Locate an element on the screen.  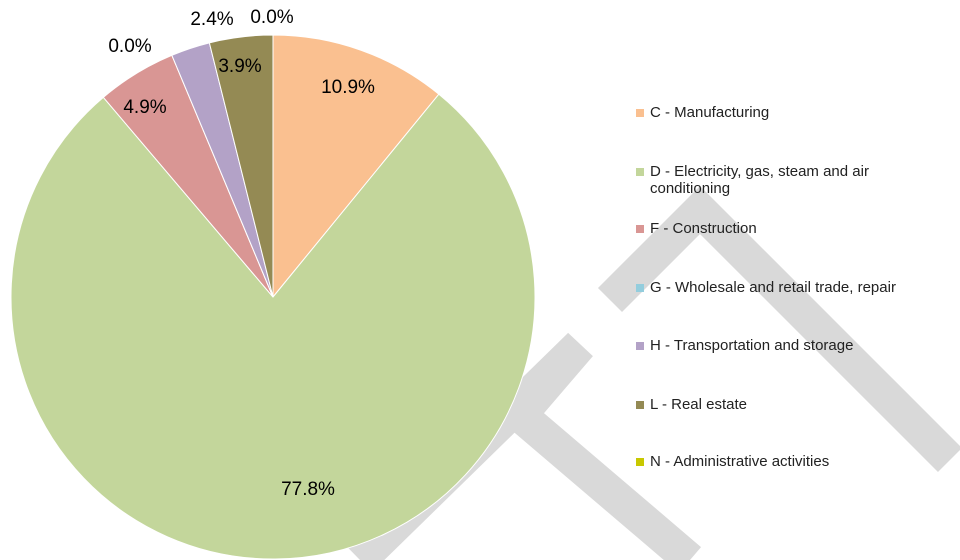
legend-item: N - Administrative activities is located at coordinates (796, 461).